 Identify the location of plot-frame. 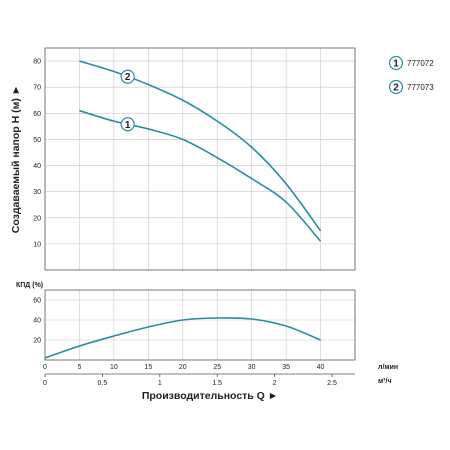
(200, 325).